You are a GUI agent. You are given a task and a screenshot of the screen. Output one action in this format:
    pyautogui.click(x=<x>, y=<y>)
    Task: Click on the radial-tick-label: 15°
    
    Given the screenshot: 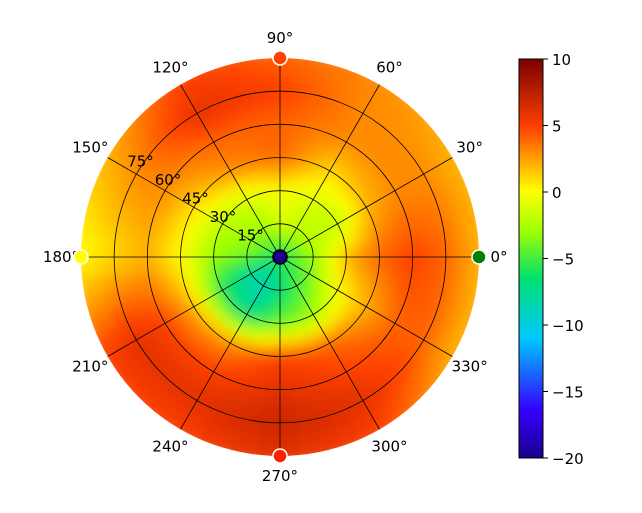 What is the action you would take?
    pyautogui.click(x=250, y=235)
    